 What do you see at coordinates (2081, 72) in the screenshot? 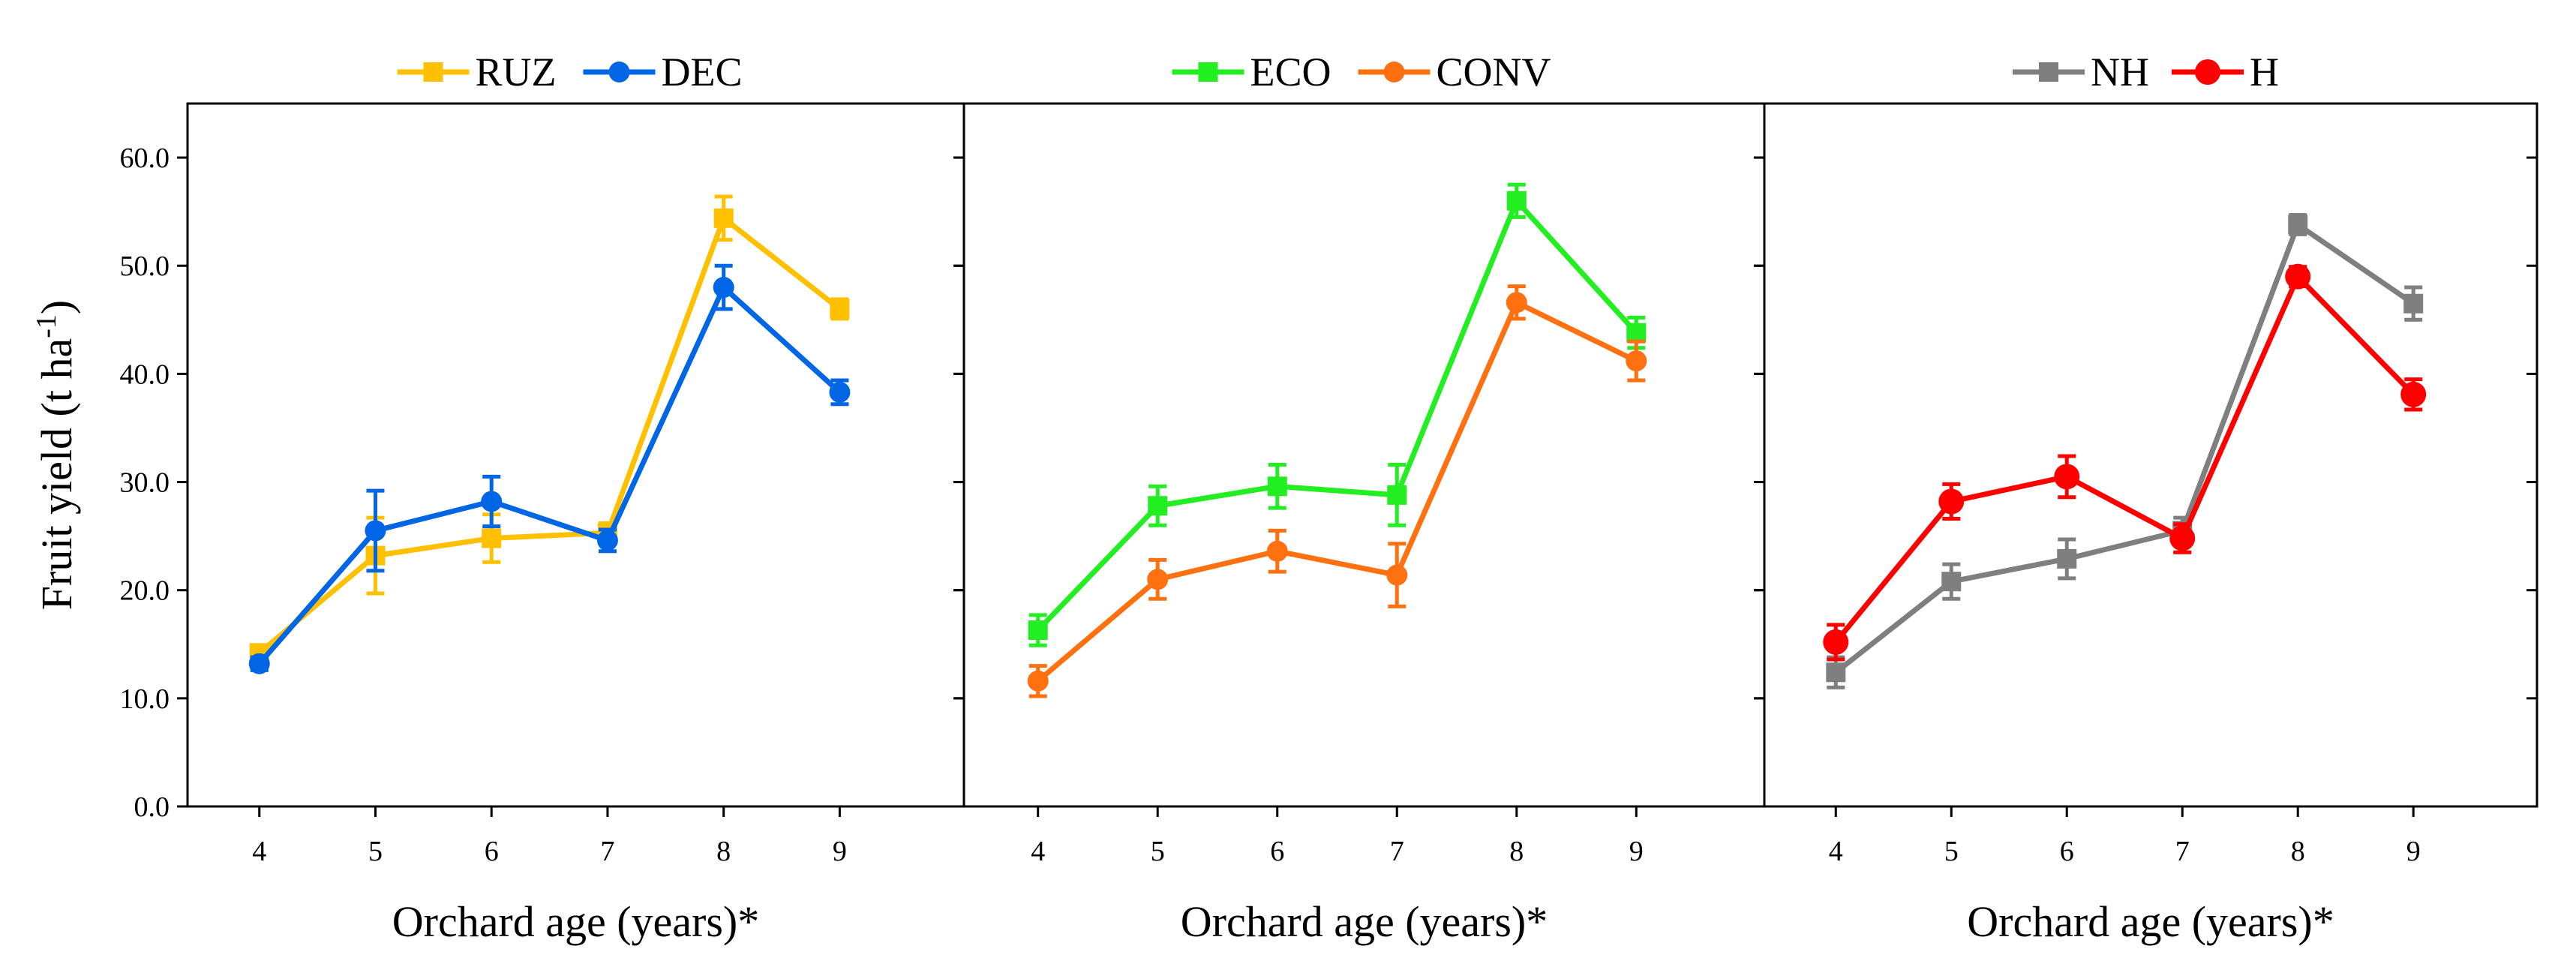
I see `legend-item-nh: NH` at bounding box center [2081, 72].